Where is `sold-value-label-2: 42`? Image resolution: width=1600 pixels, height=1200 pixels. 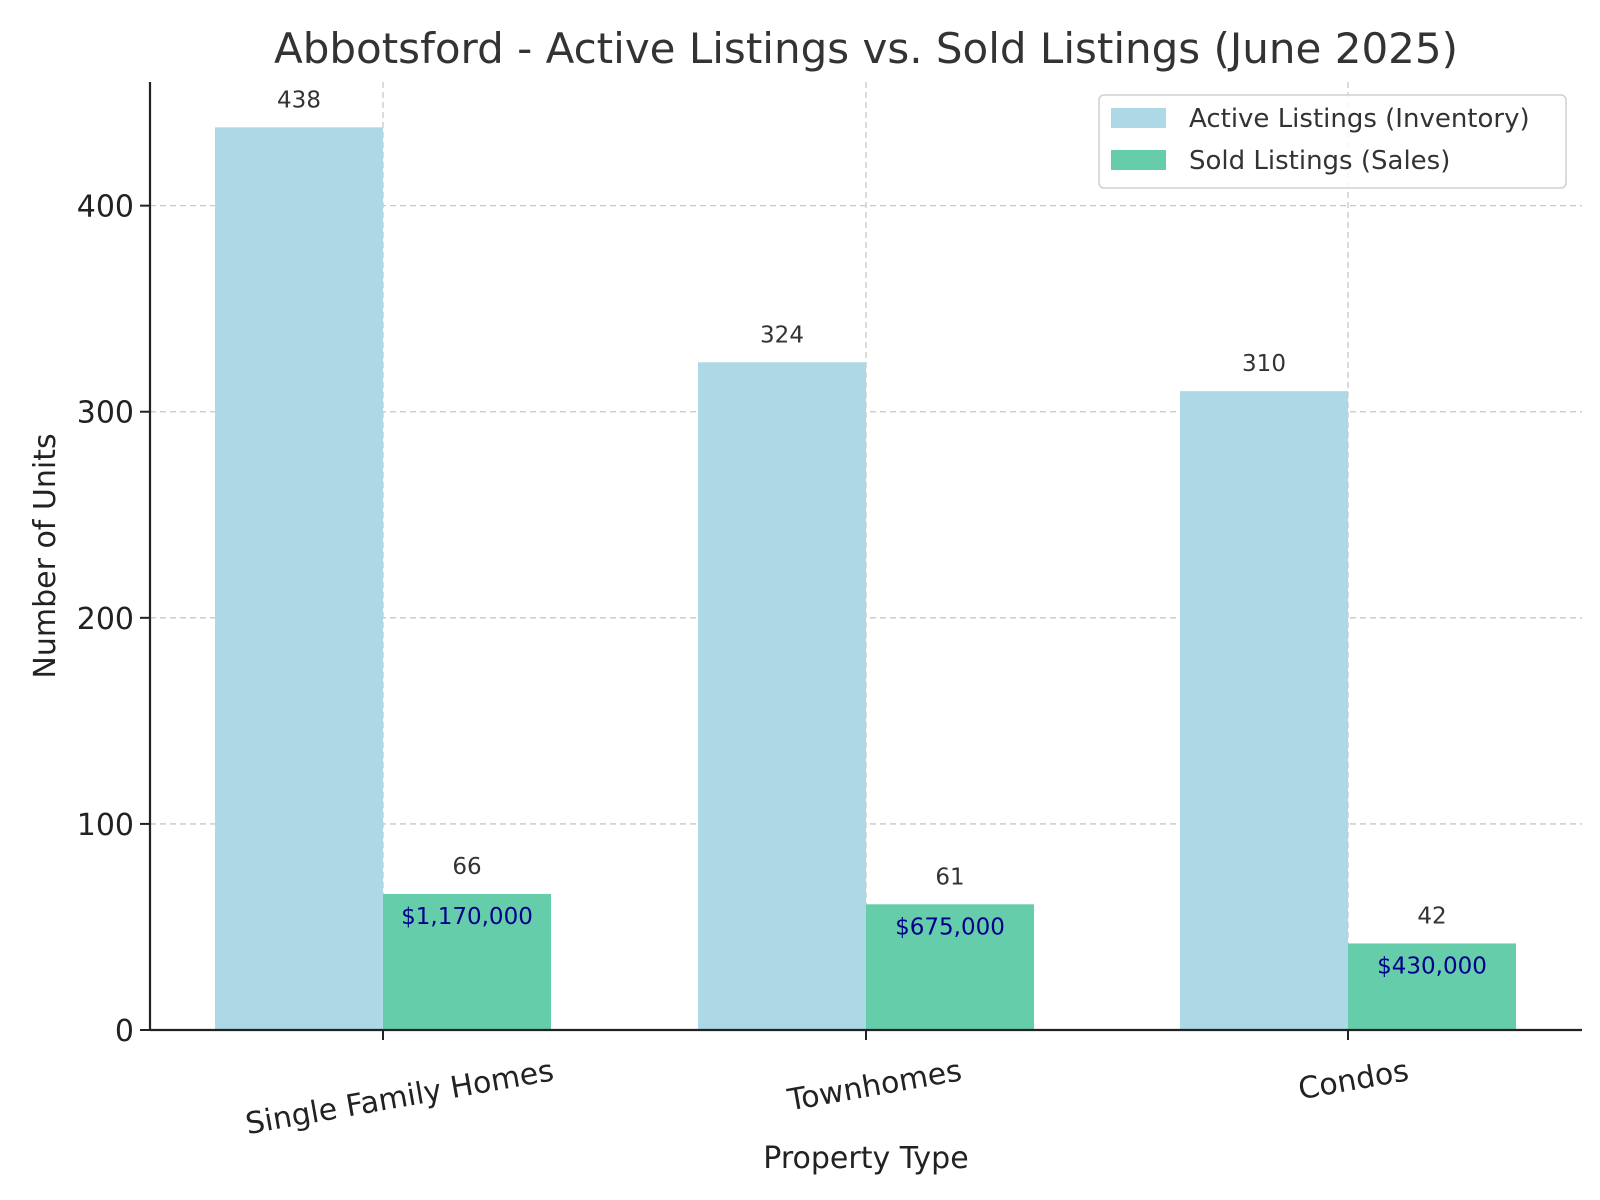
sold-value-label-2: 42 is located at coordinates (1431, 916).